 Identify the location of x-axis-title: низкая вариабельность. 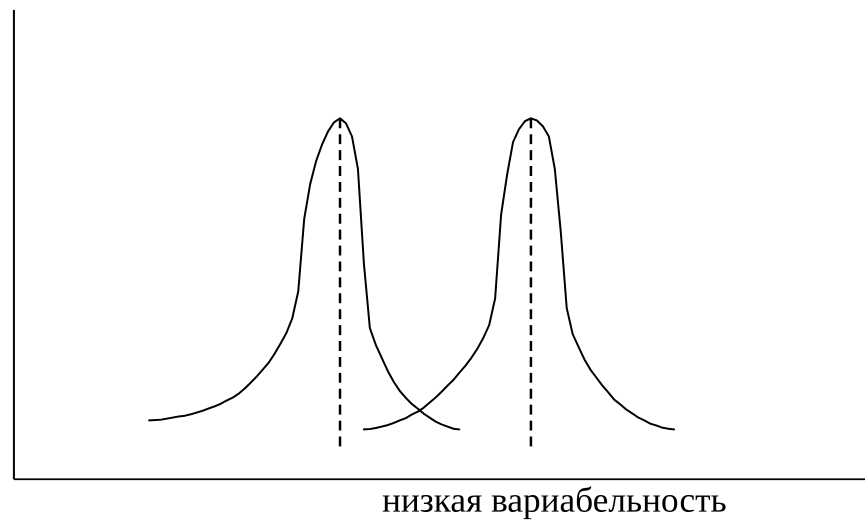
(554, 503).